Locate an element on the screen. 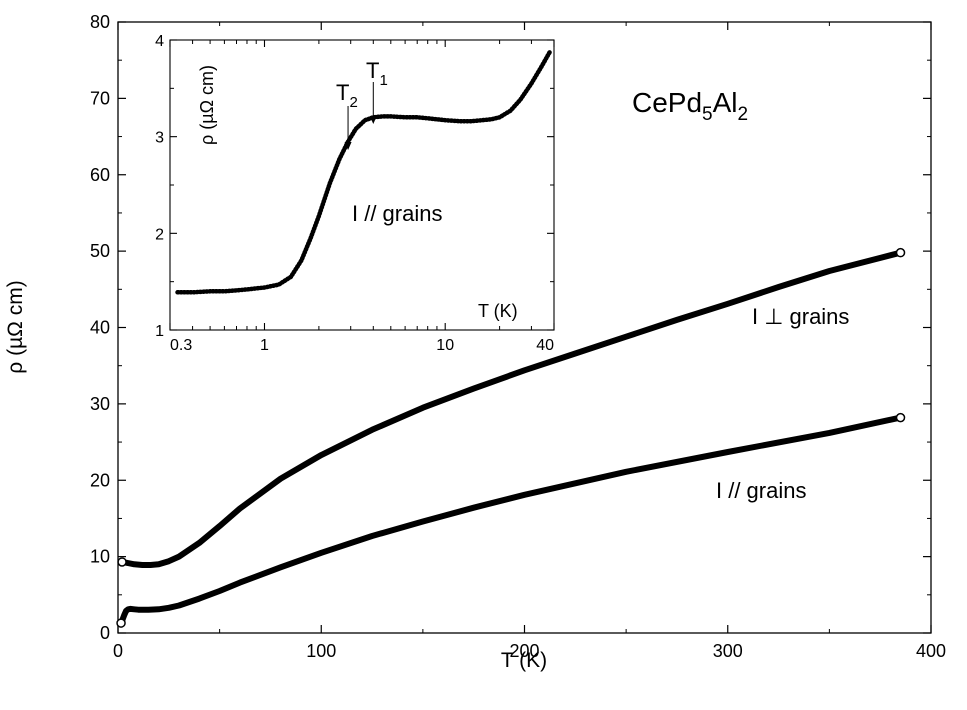  compound-sub-2: 2 is located at coordinates (743, 114).